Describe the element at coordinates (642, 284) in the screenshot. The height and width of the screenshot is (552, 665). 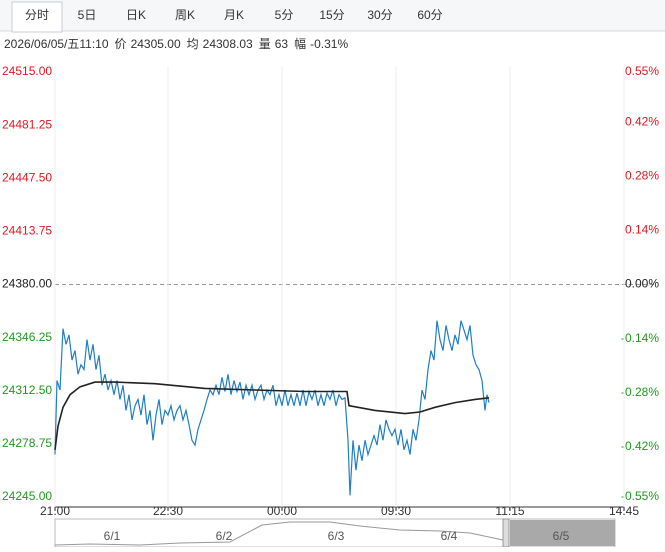
I see `y2-tick-label: 0.00%` at that location.